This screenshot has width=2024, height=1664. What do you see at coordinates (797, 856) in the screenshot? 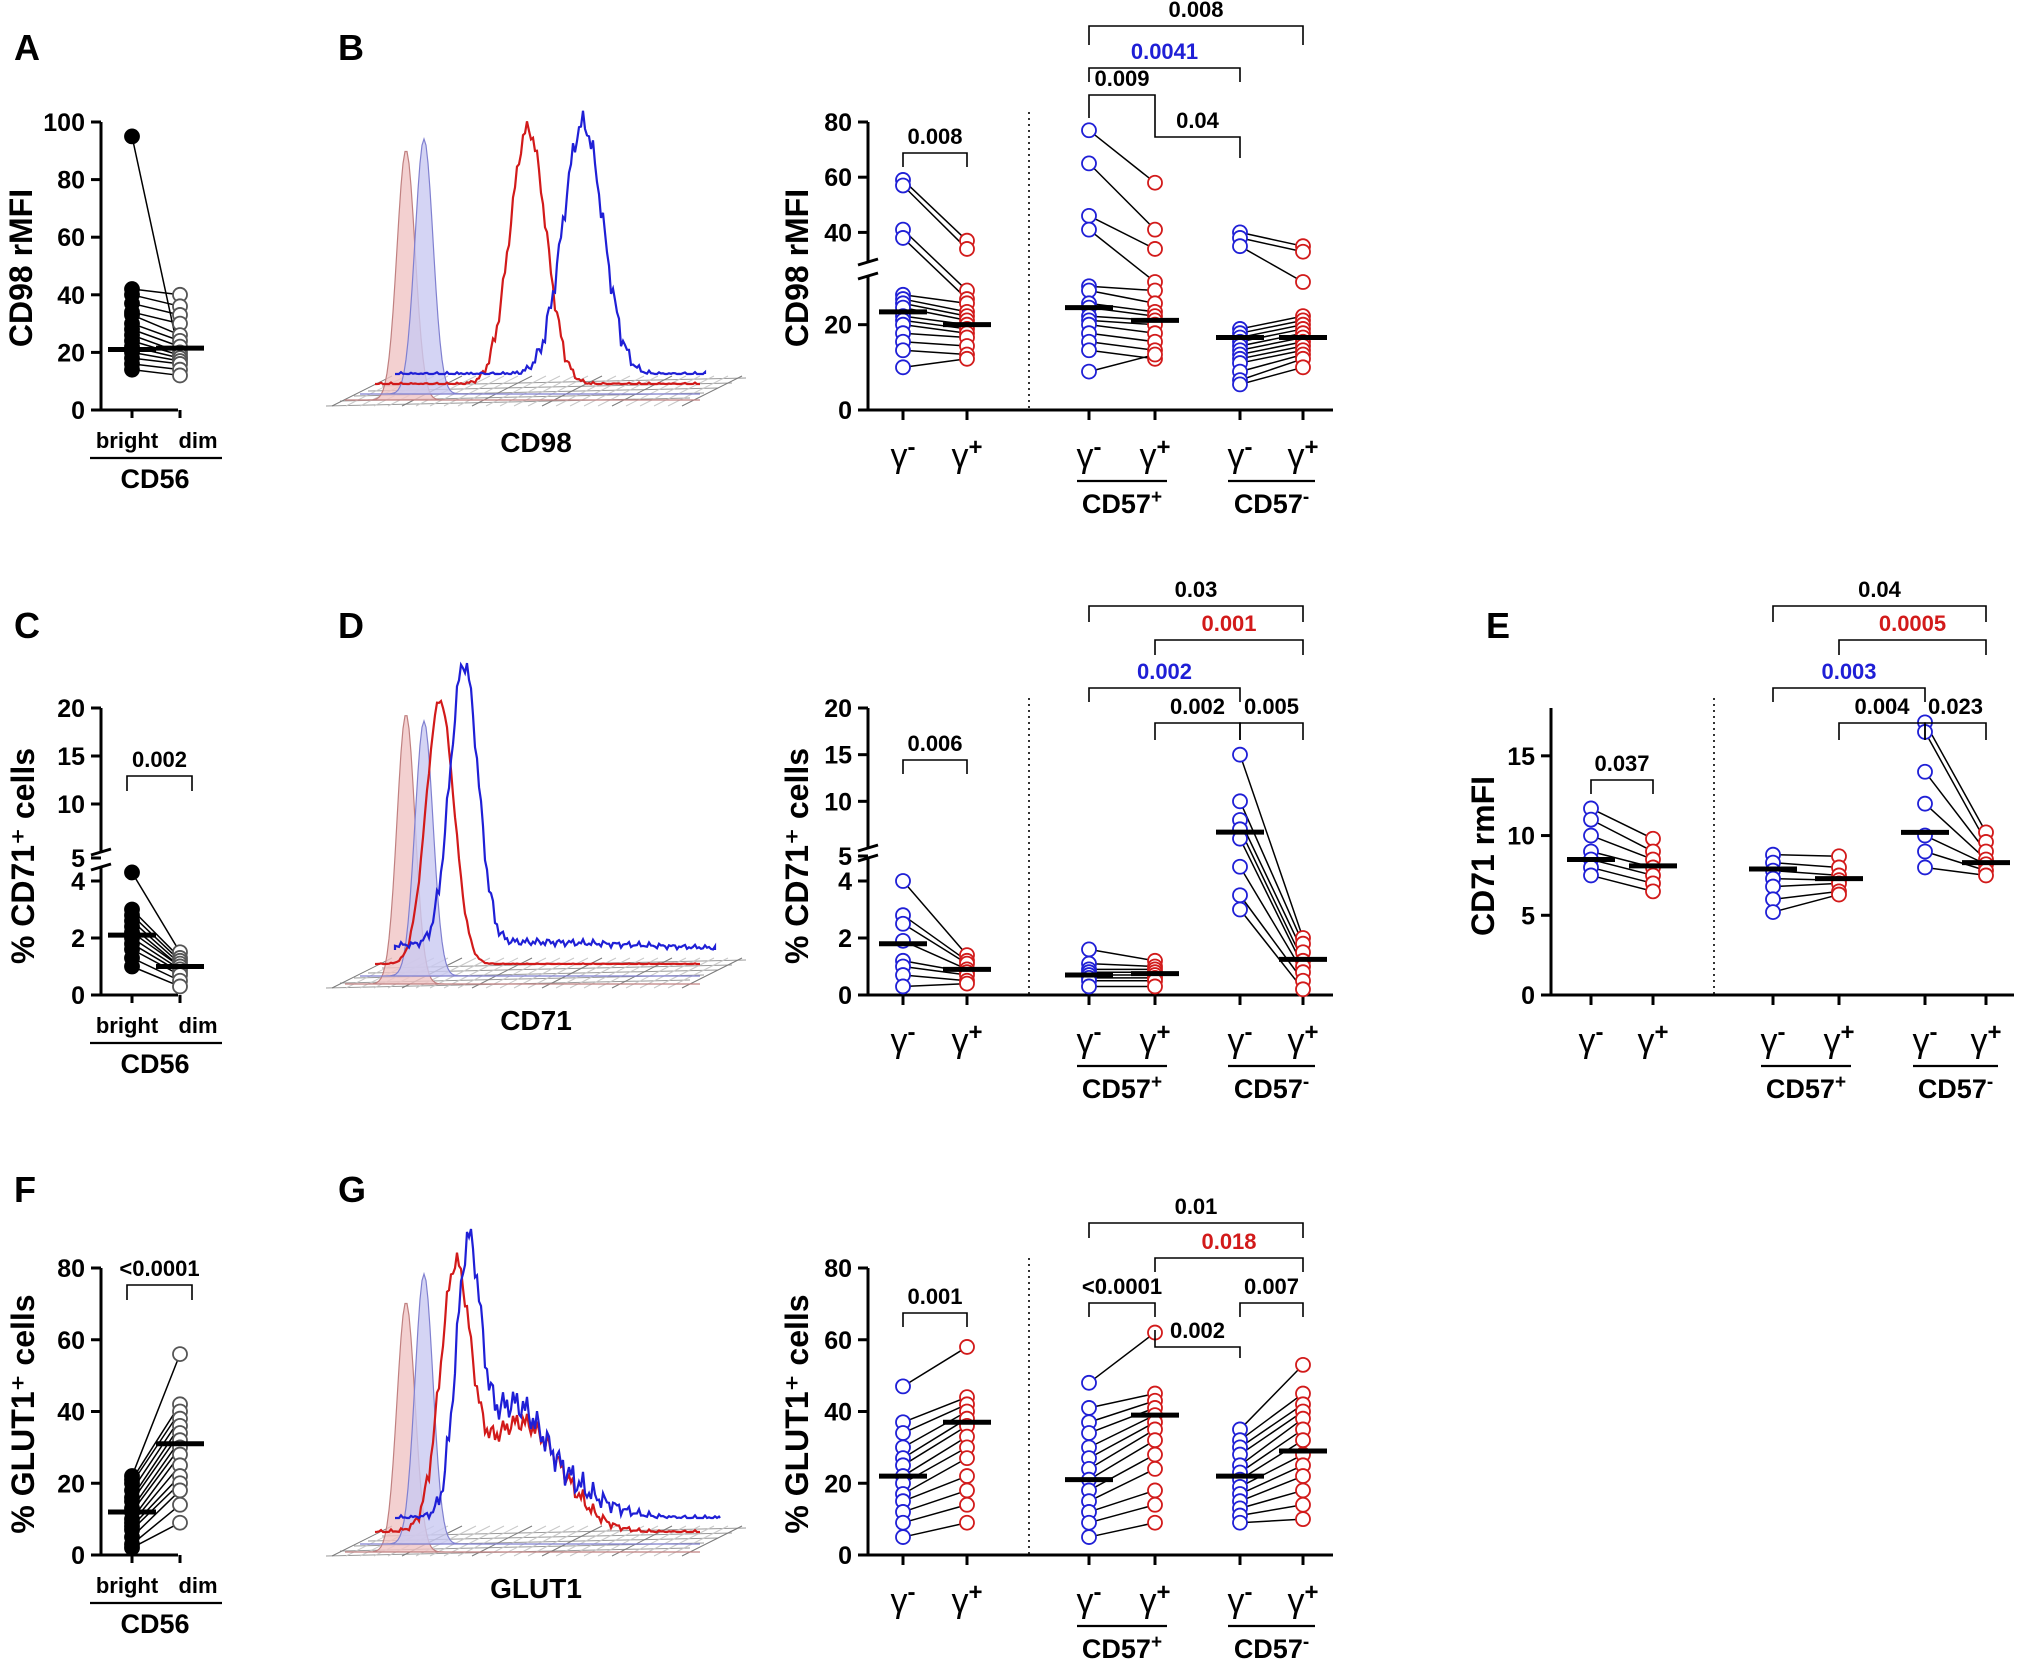
I see `ylabel-D: % CD71⁺ cells` at bounding box center [797, 856].